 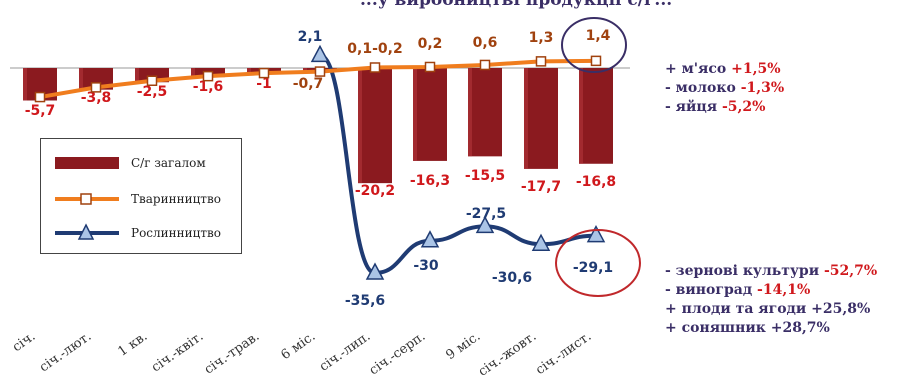 I want to click on note-meat: + м'ясо +1,5%, so click(x=723, y=69).